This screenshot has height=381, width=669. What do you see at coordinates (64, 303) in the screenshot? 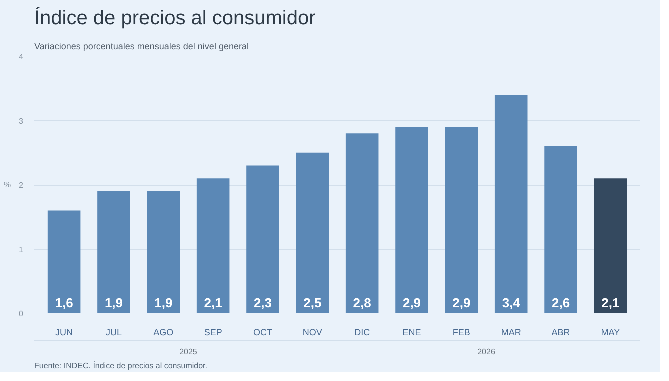
I see `data-label: 1,6` at bounding box center [64, 303].